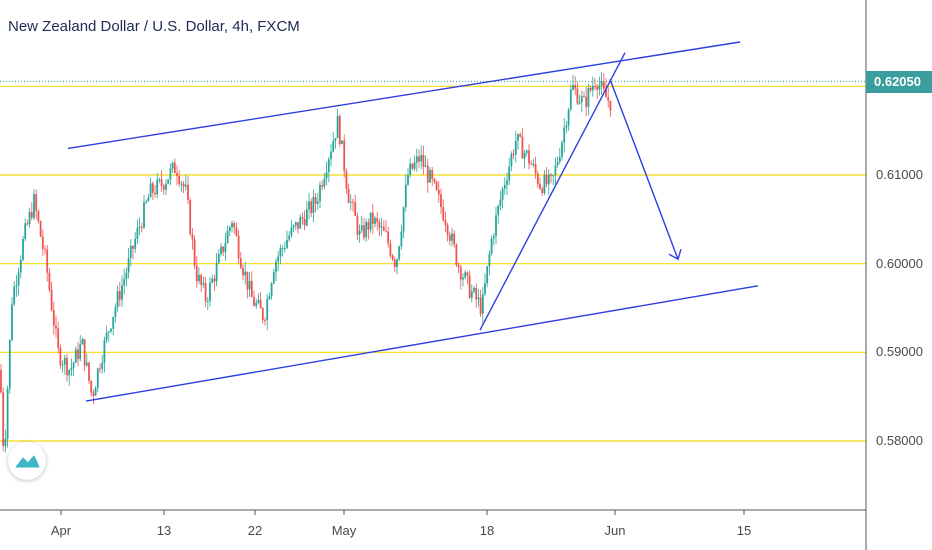 The width and height of the screenshot is (932, 550). I want to click on time-label-2: 22, so click(255, 530).